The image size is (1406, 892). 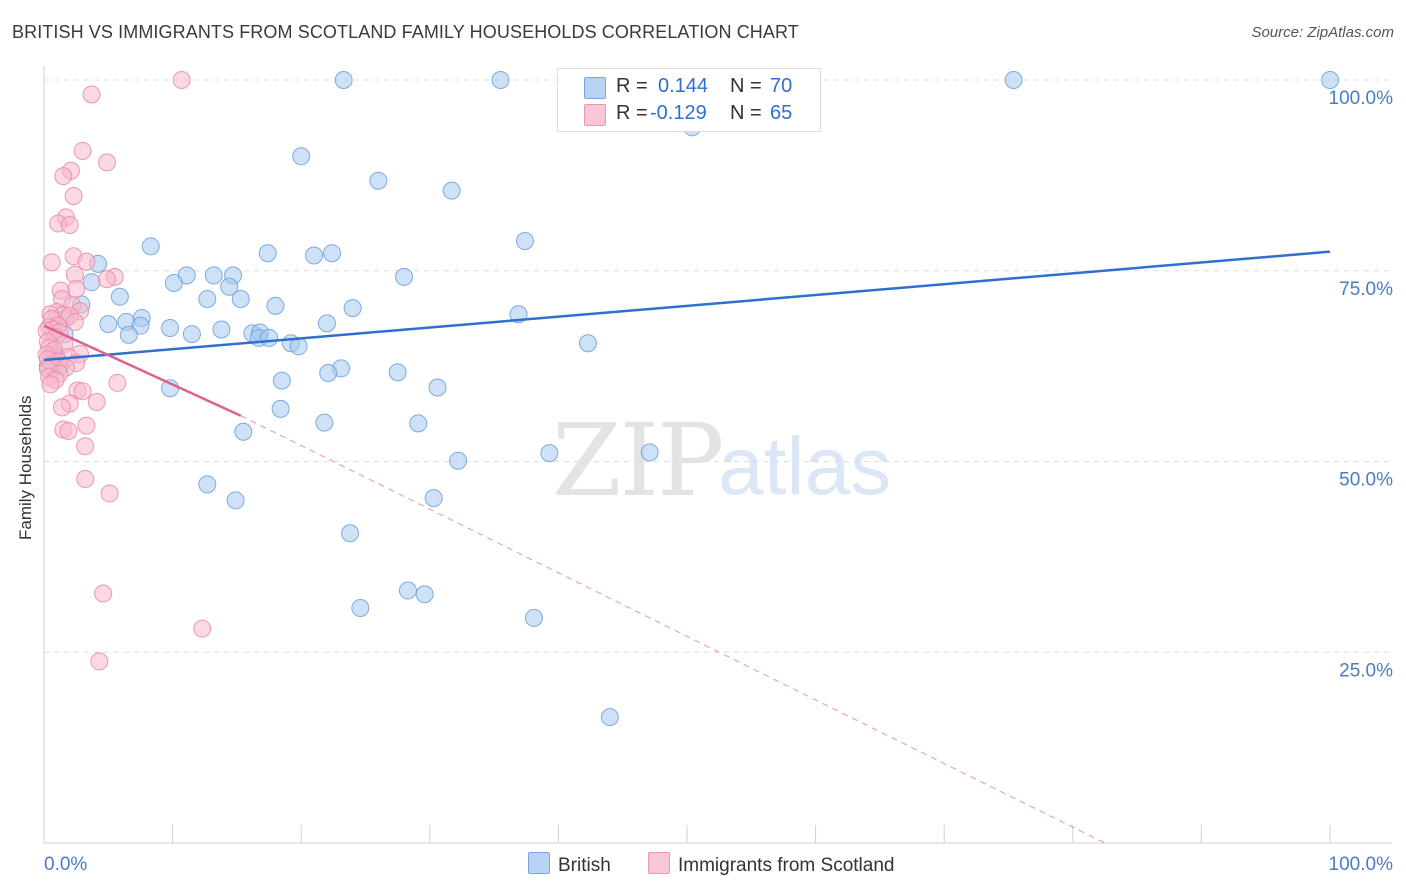 What do you see at coordinates (1366, 289) in the screenshot?
I see `y-tick-label: 75.0%` at bounding box center [1366, 289].